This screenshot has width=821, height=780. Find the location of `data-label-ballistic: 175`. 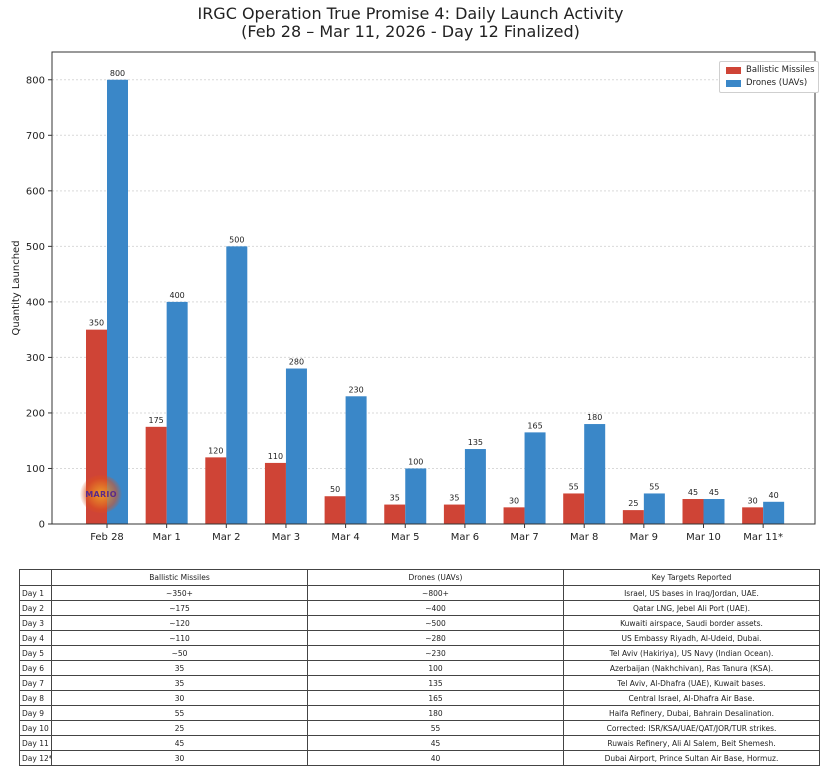

data-label-ballistic: 175 is located at coordinates (156, 420).